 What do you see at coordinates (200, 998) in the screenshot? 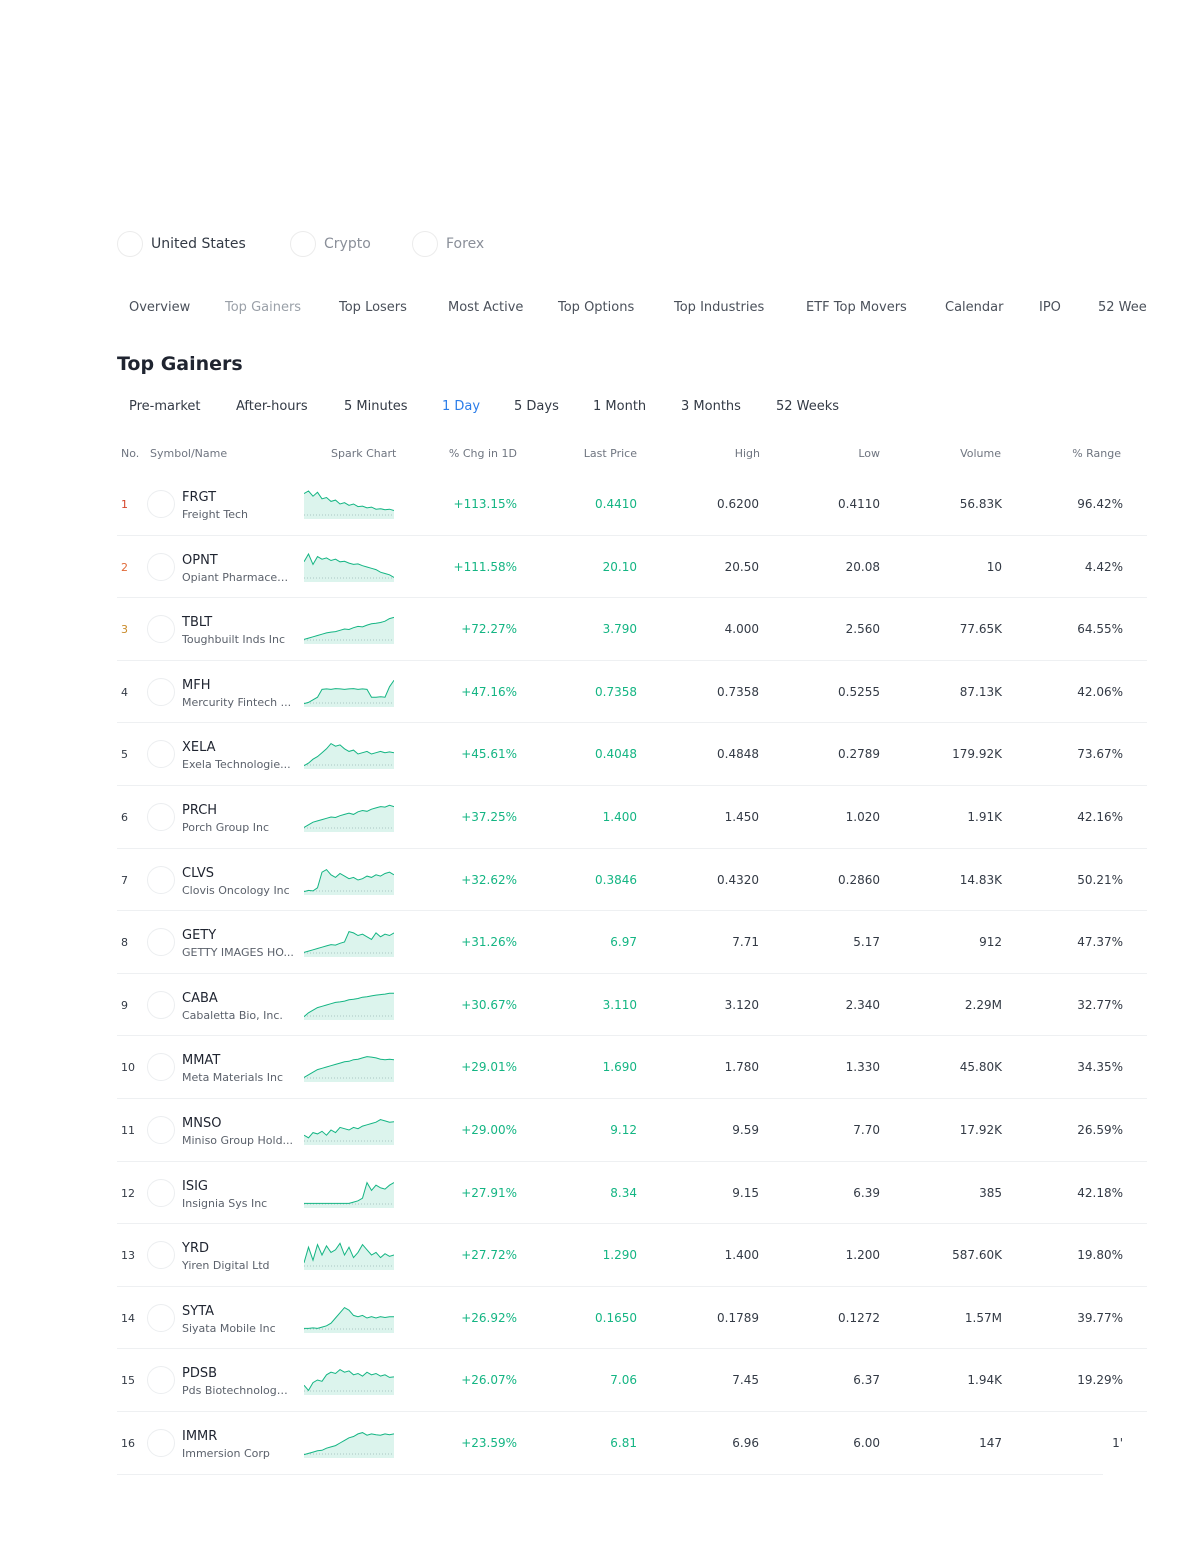
I see `stock-symbol: CABA` at bounding box center [200, 998].